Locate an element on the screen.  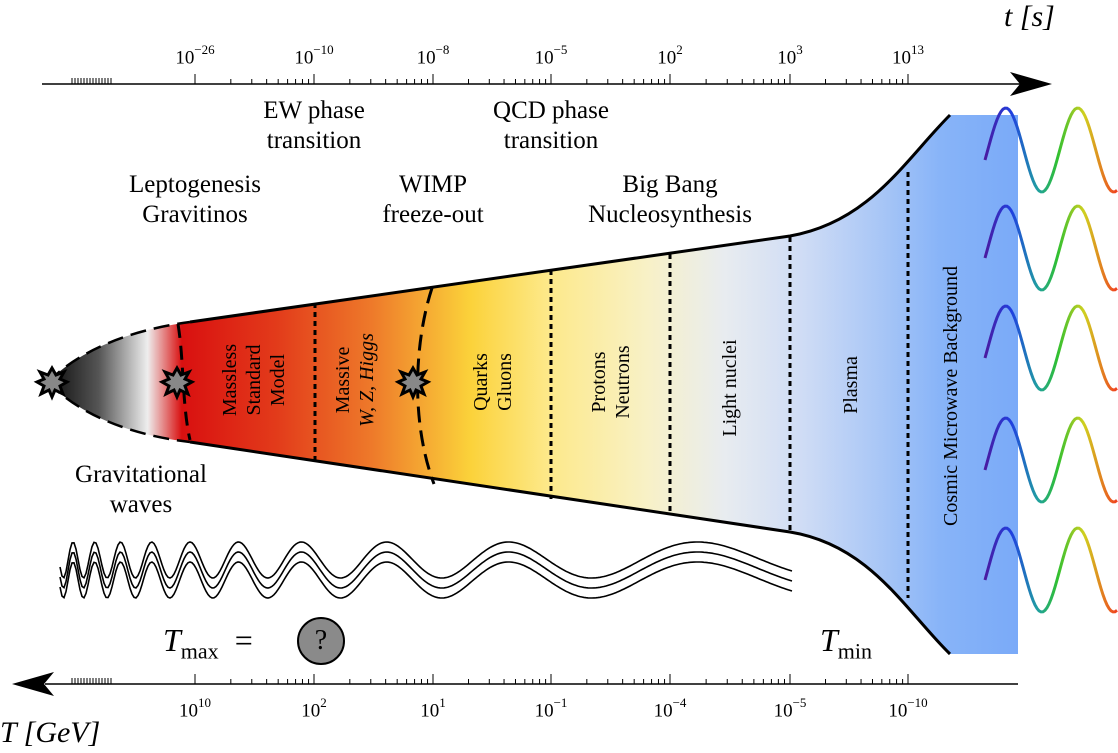
top-tick-label: 10² is located at coordinates (670, 55).